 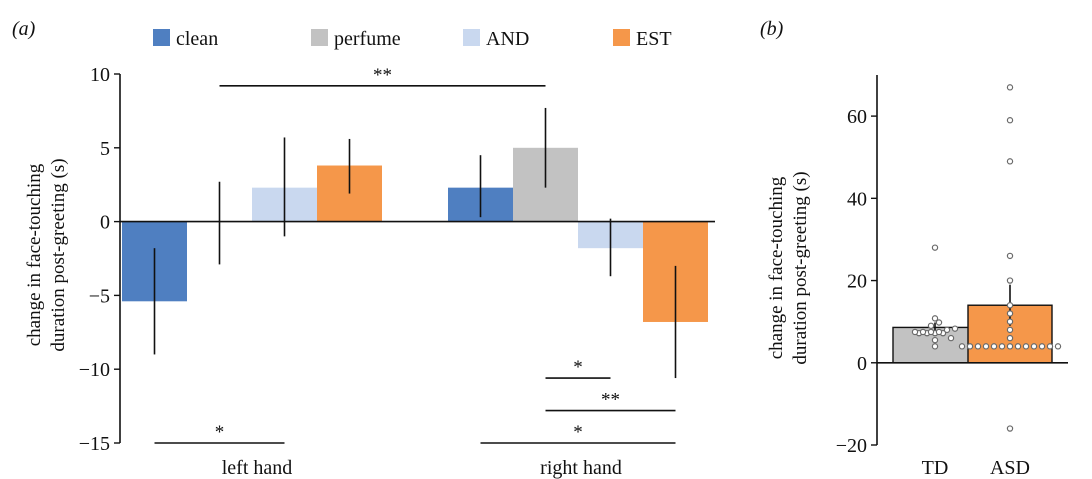 What do you see at coordinates (24, 29) in the screenshot?
I see `panel-a-label: (a)` at bounding box center [24, 29].